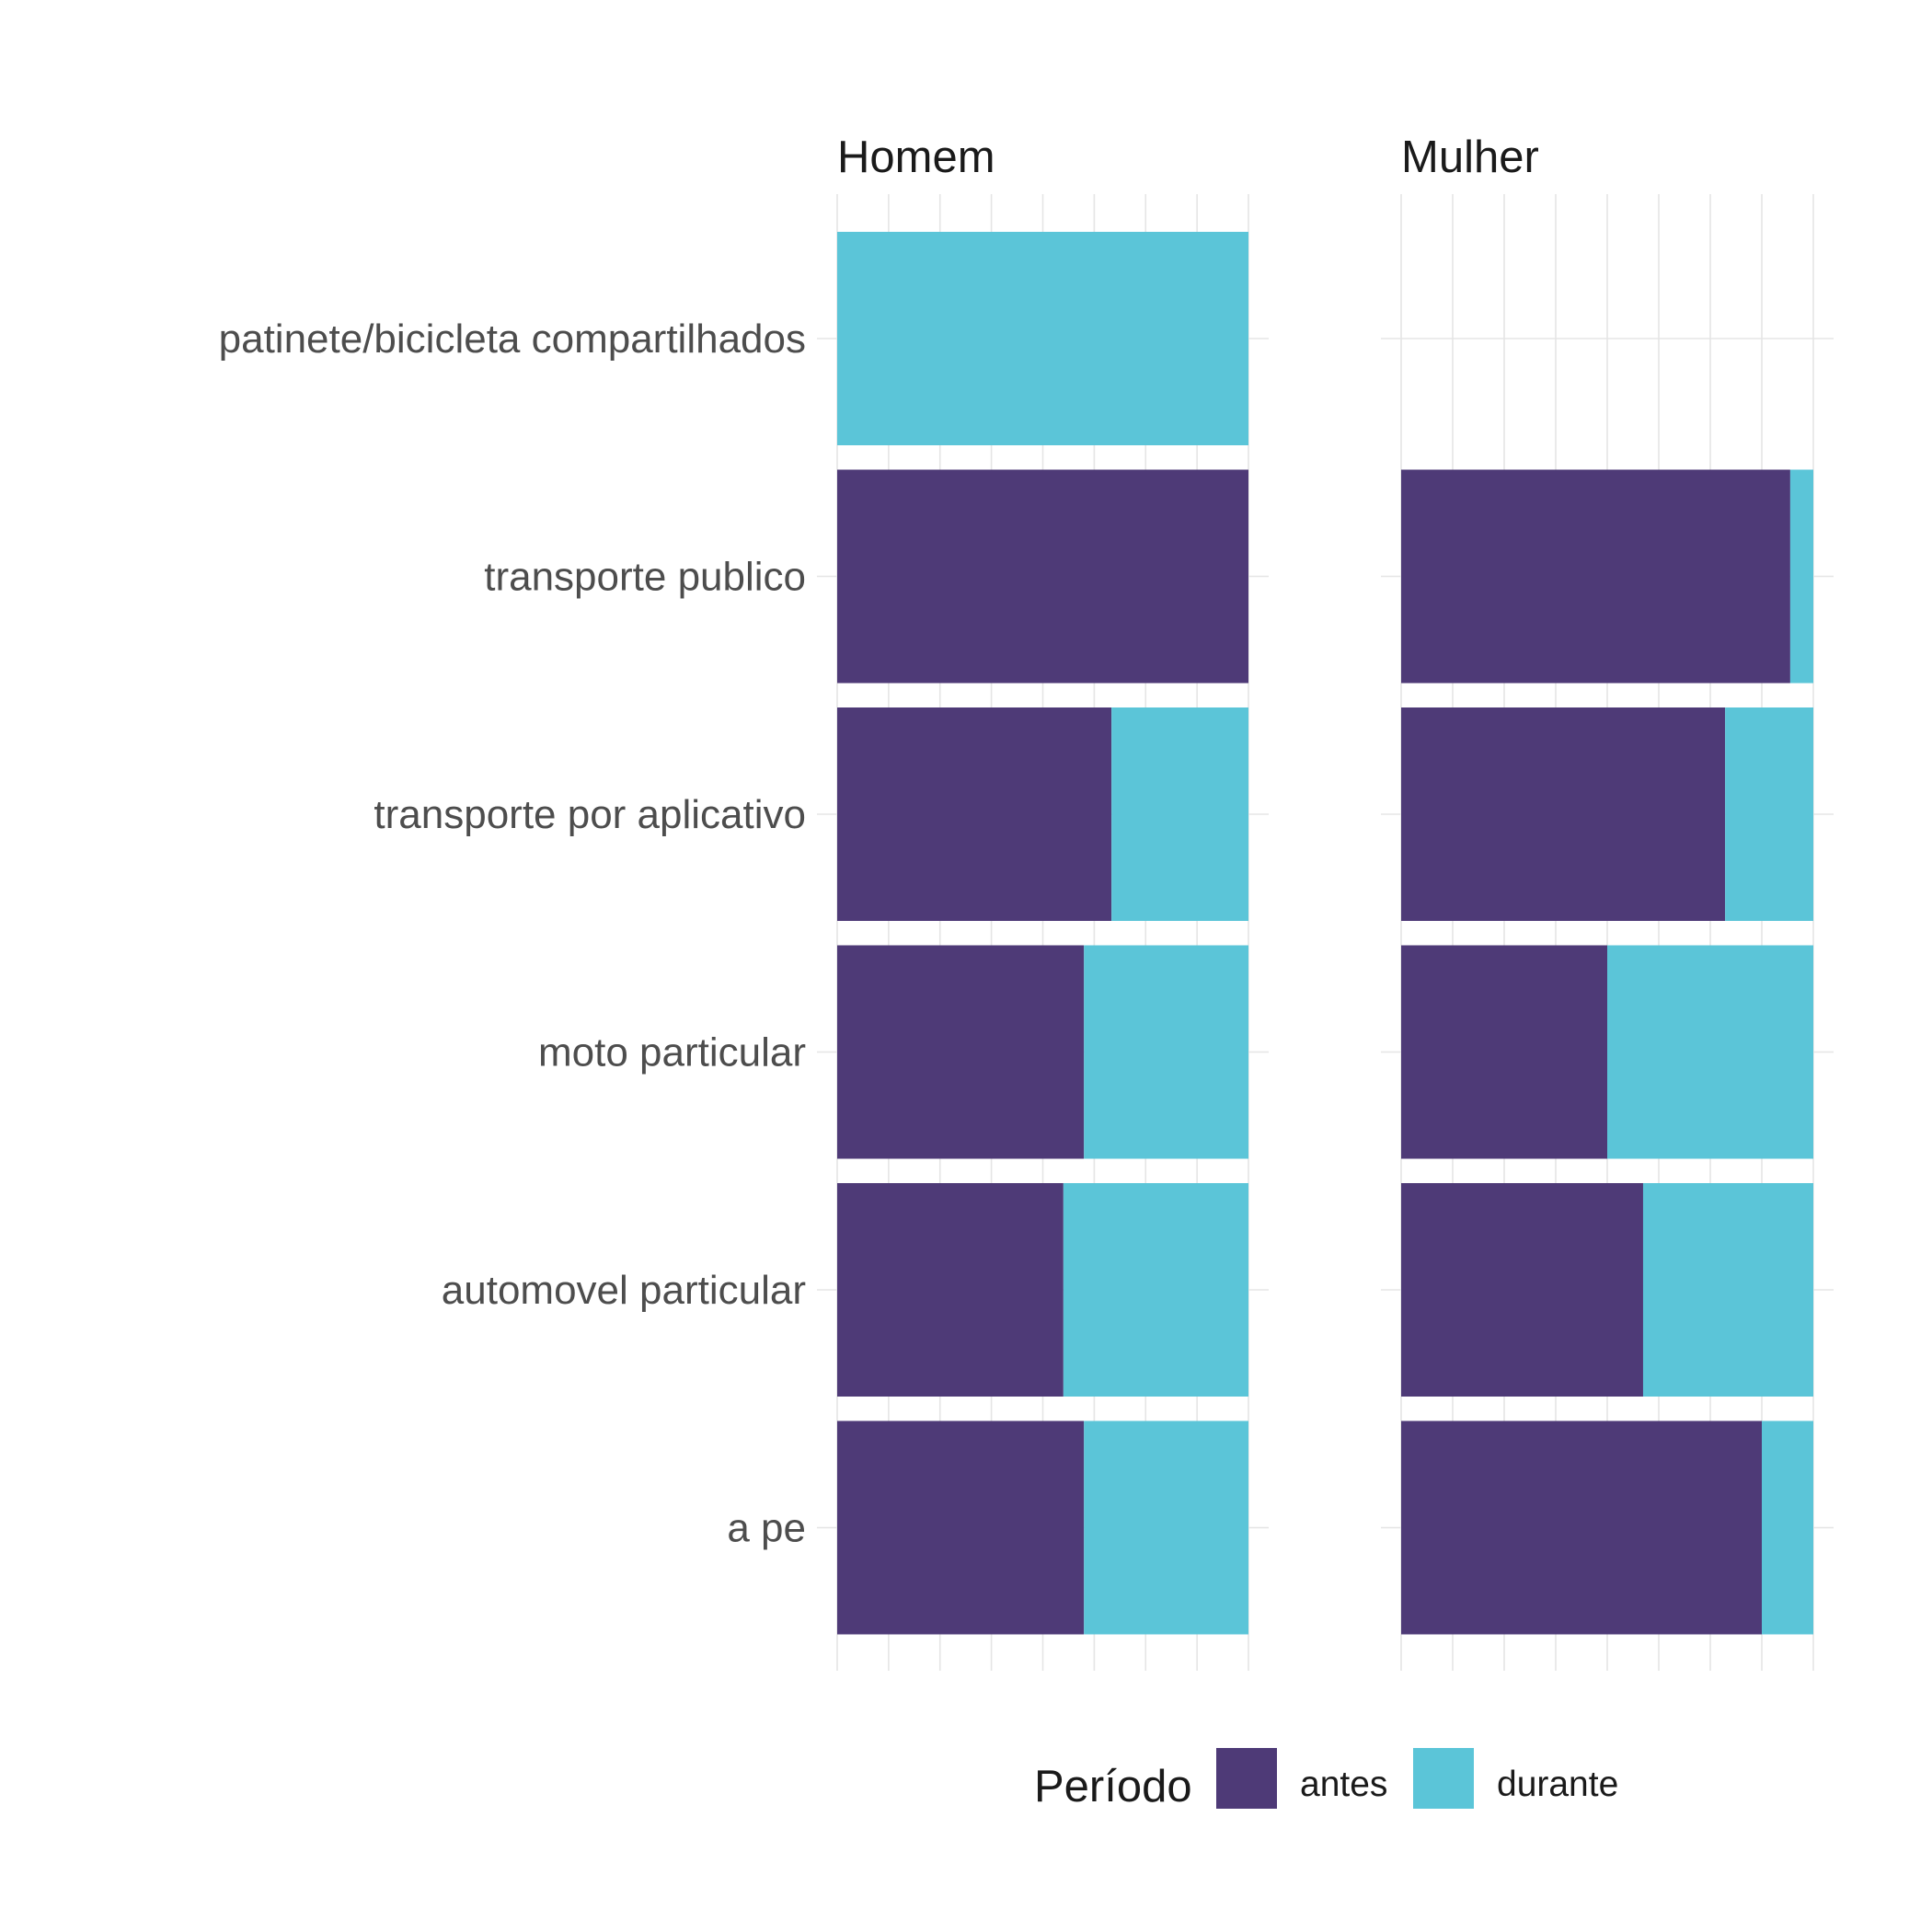 The image size is (1932, 1932). Describe the element at coordinates (1443, 1778) in the screenshot. I see `legend-swatch-durante` at that location.